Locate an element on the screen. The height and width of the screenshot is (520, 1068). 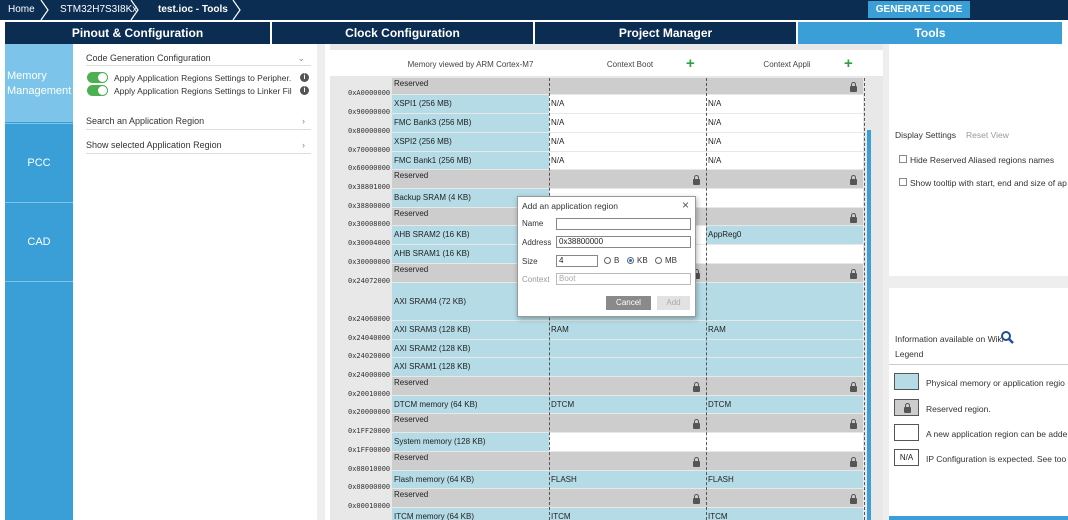
memory-region: AXI SRAM3 (128 KB) is located at coordinates (470, 330).